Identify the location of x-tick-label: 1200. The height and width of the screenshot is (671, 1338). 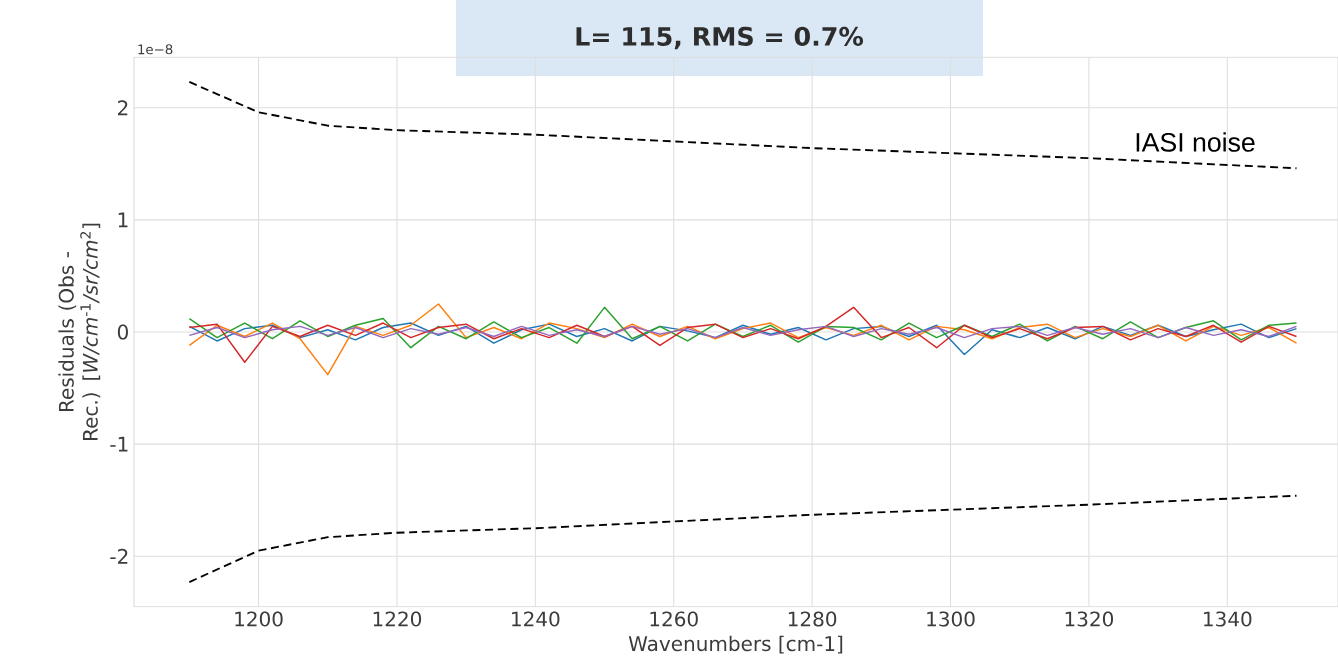
(259, 619).